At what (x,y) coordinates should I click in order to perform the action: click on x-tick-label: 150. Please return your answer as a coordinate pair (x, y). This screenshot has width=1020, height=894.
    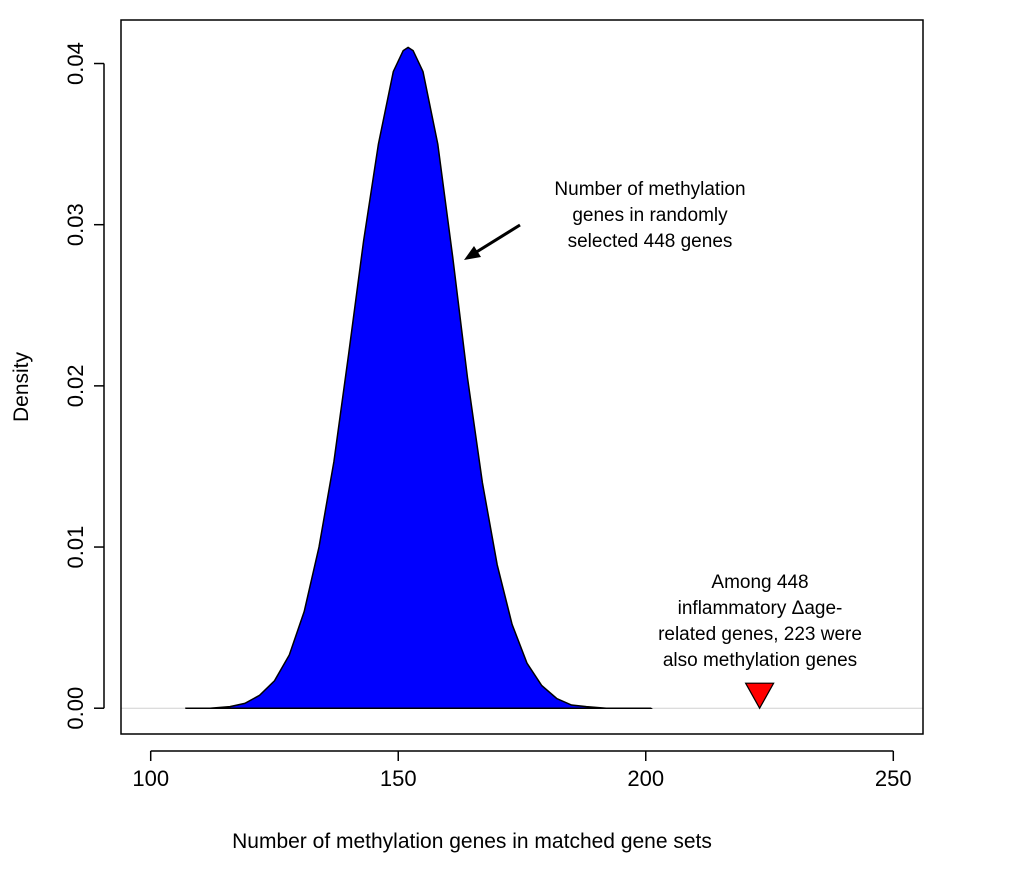
    Looking at the image, I should click on (398, 778).